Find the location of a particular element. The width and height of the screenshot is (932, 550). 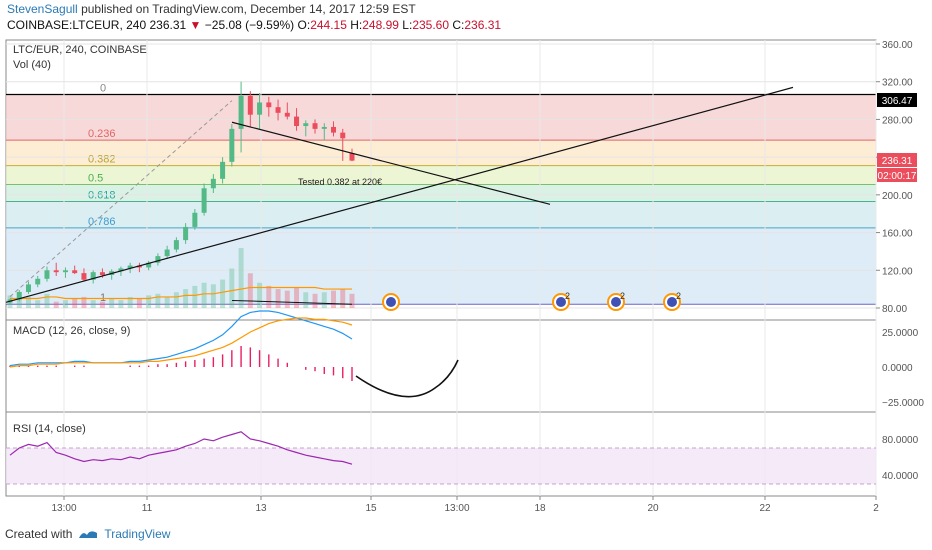

fib-zone is located at coordinates (441, 153).